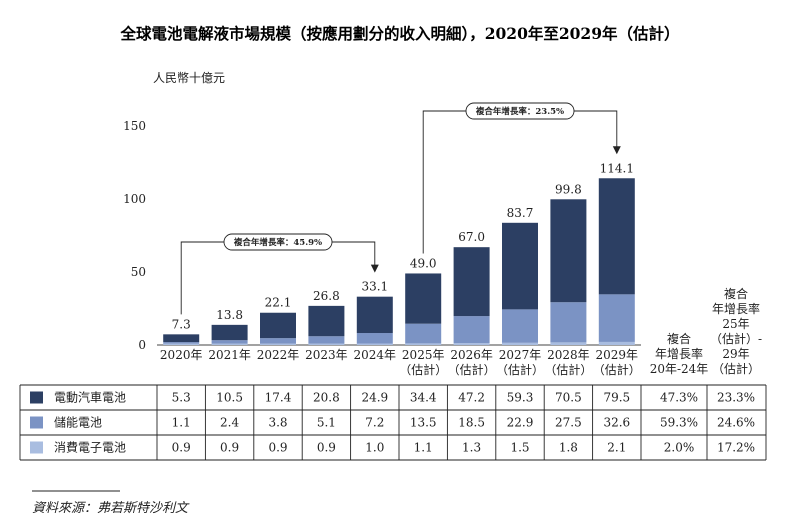 The image size is (800, 524). Describe the element at coordinates (471, 398) in the screenshot. I see `table-cell: 47.2` at that location.